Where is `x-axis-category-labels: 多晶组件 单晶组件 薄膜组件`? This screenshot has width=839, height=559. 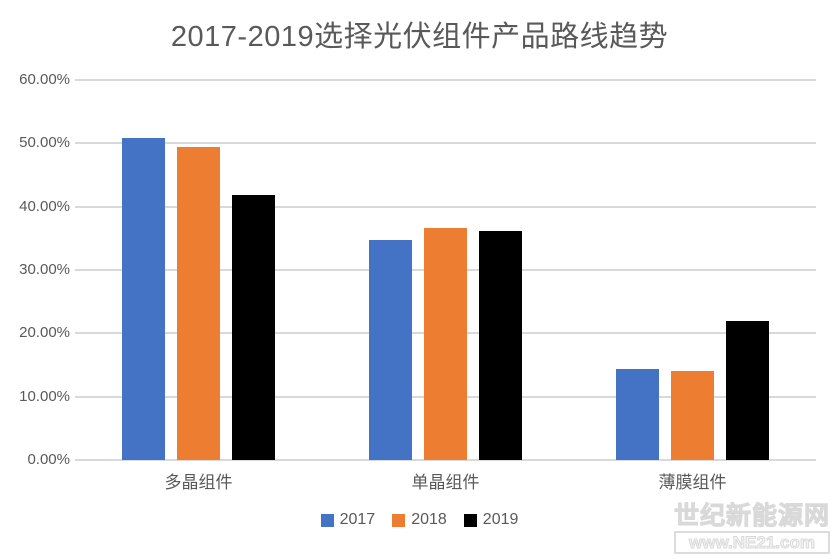
x-axis-category-labels: 多晶组件 单晶组件 薄膜组件 is located at coordinates (445, 480).